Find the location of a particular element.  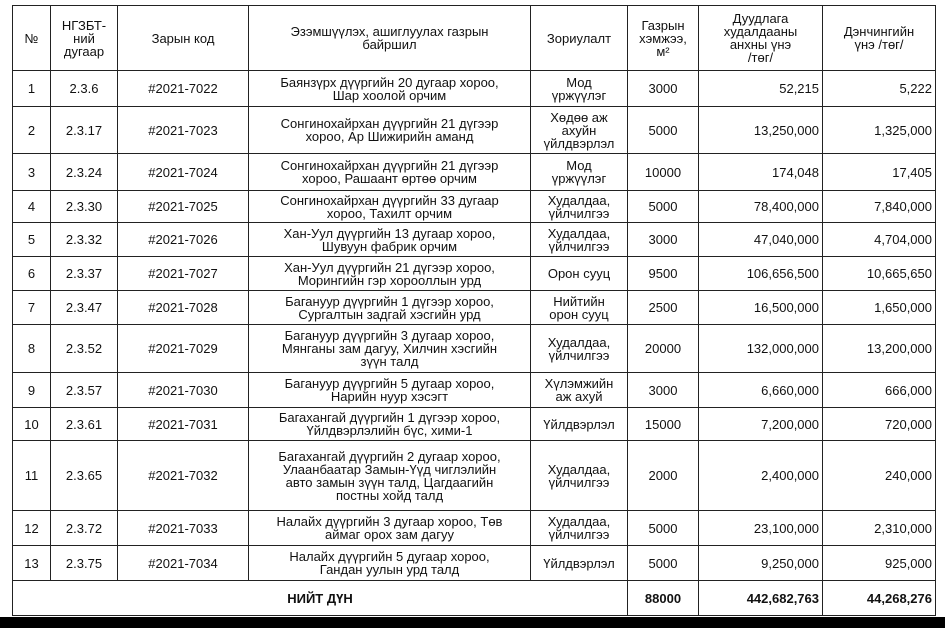

table-cell: #2021-7024 is located at coordinates (183, 172).